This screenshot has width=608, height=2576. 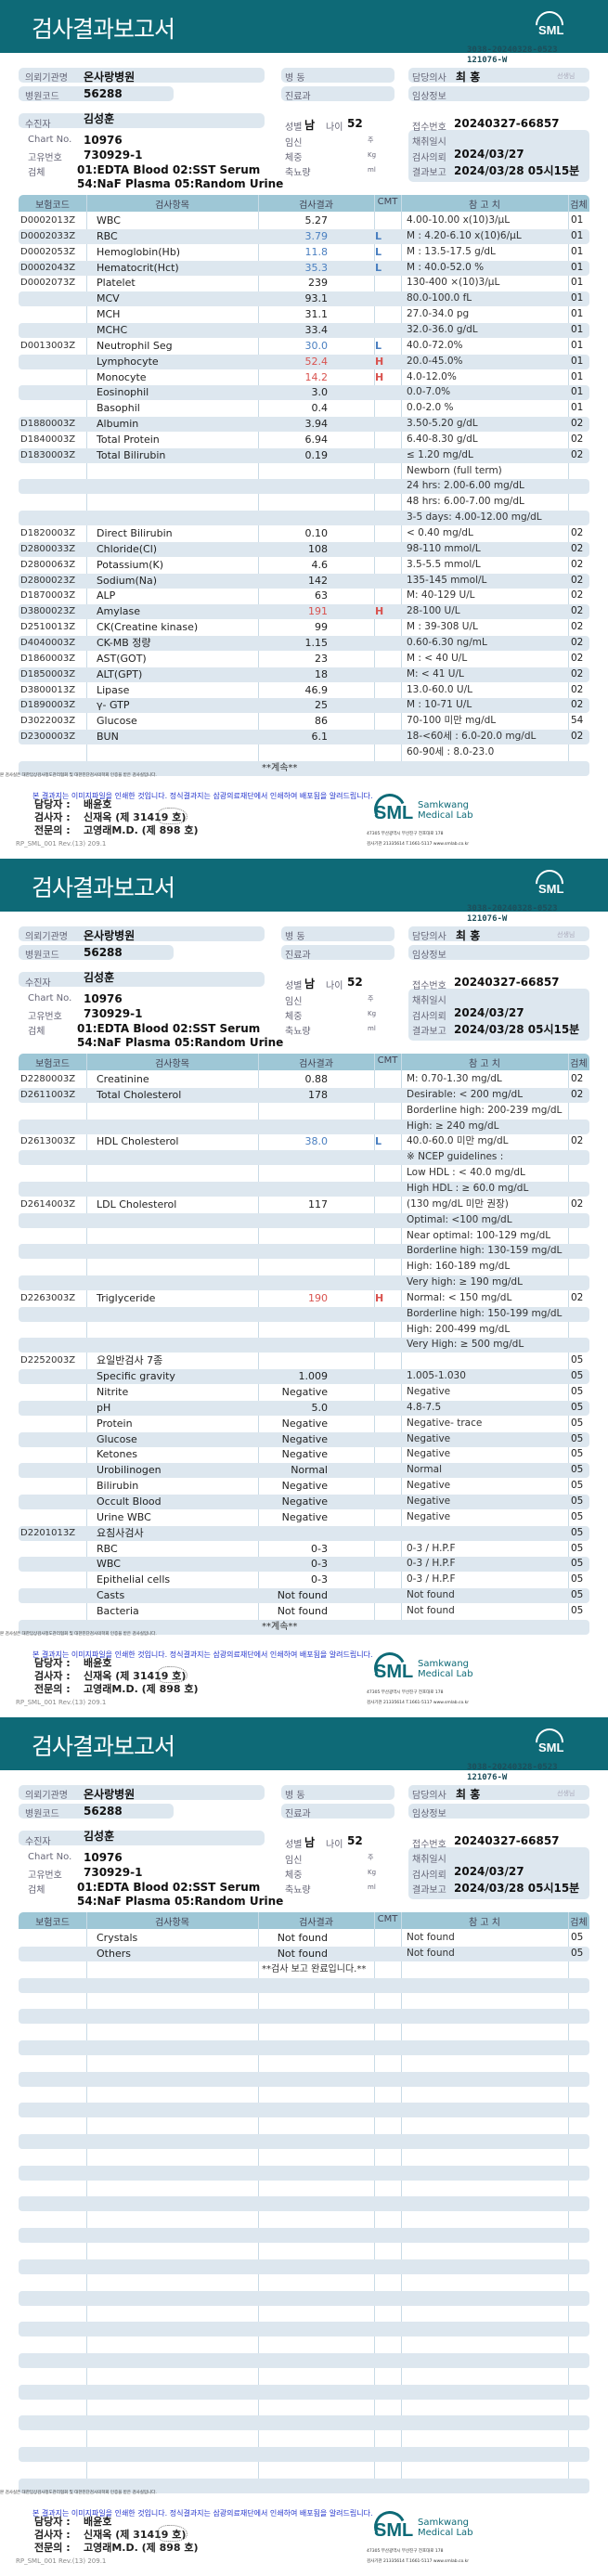 What do you see at coordinates (304, 721) in the screenshot?
I see `table-row: D3022003Z Glucose 86 70-100 미만 mg/dL 54` at bounding box center [304, 721].